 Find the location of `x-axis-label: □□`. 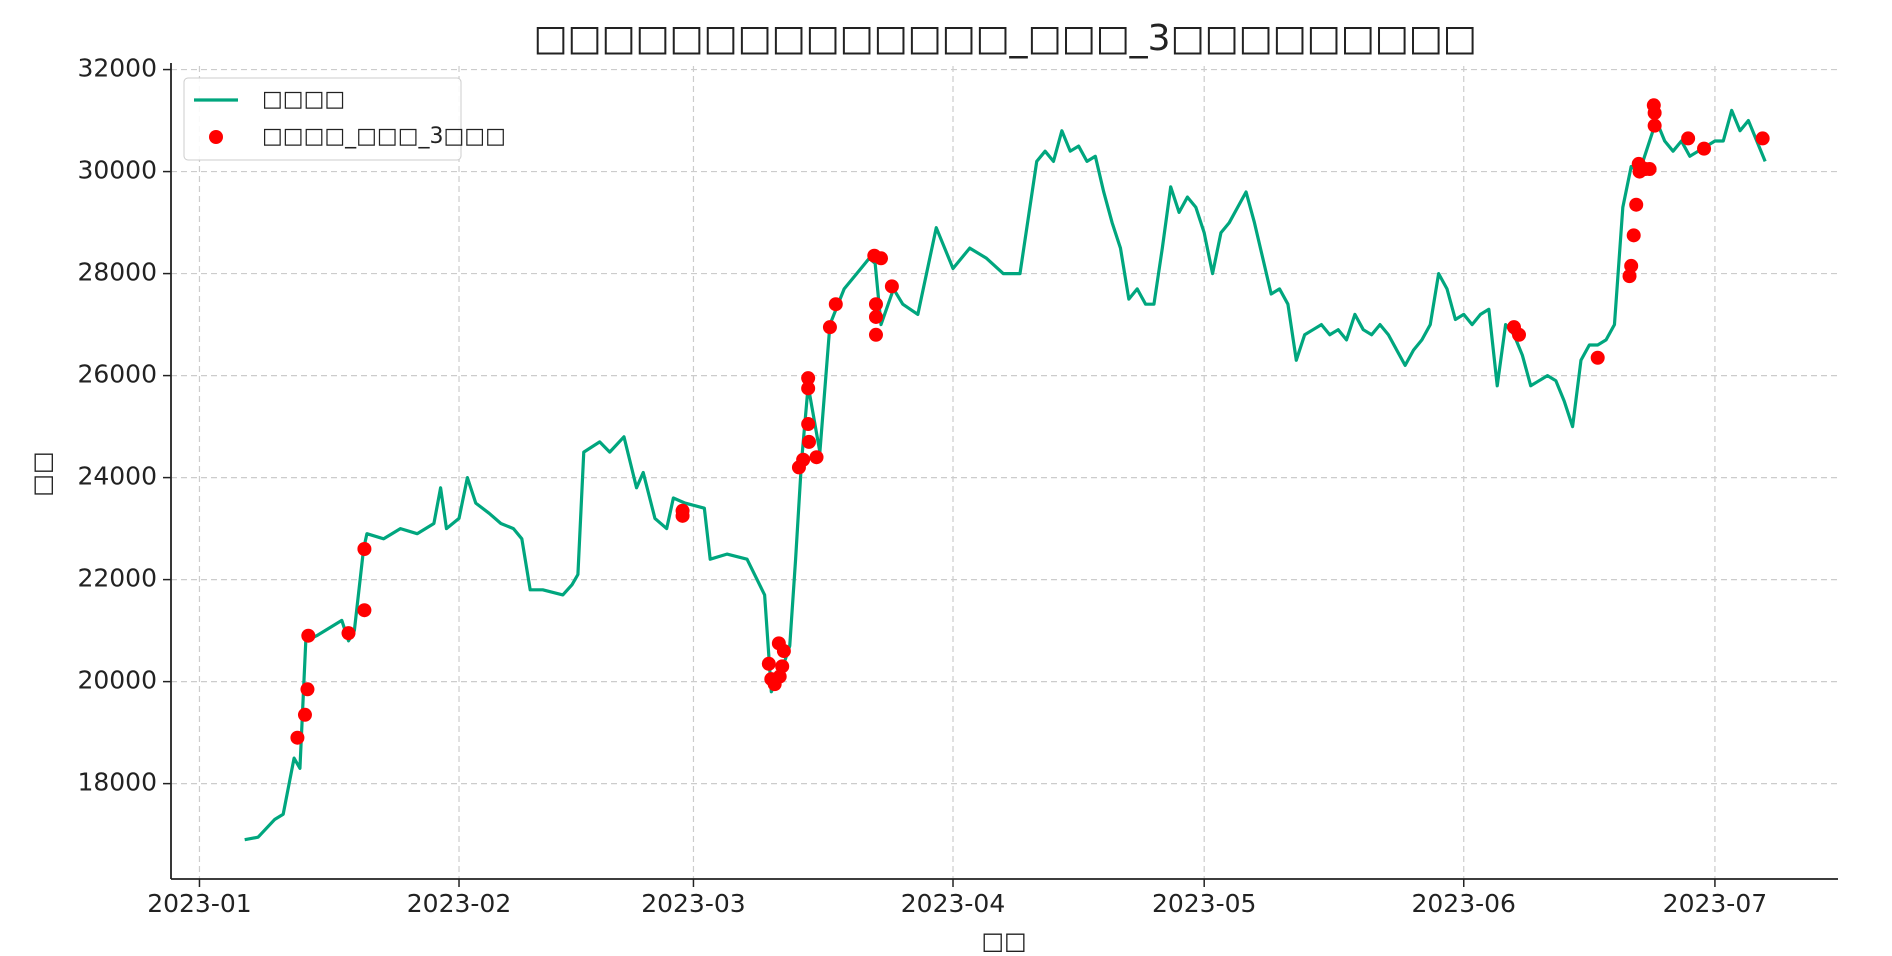

x-axis-label: □□ is located at coordinates (1003, 941).